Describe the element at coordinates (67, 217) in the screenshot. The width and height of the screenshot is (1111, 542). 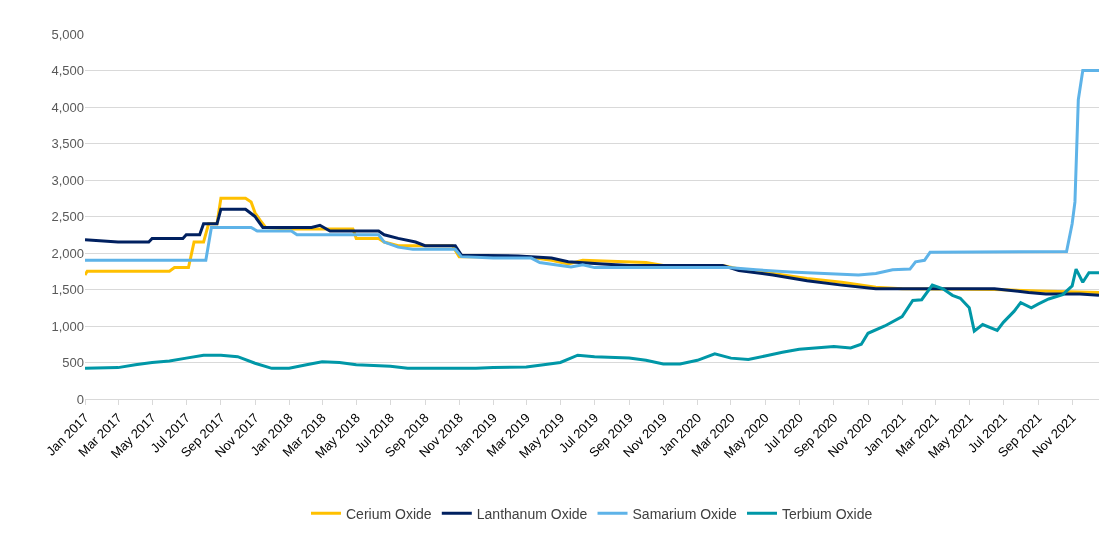
I see `y-tick-label: 2,500` at that location.